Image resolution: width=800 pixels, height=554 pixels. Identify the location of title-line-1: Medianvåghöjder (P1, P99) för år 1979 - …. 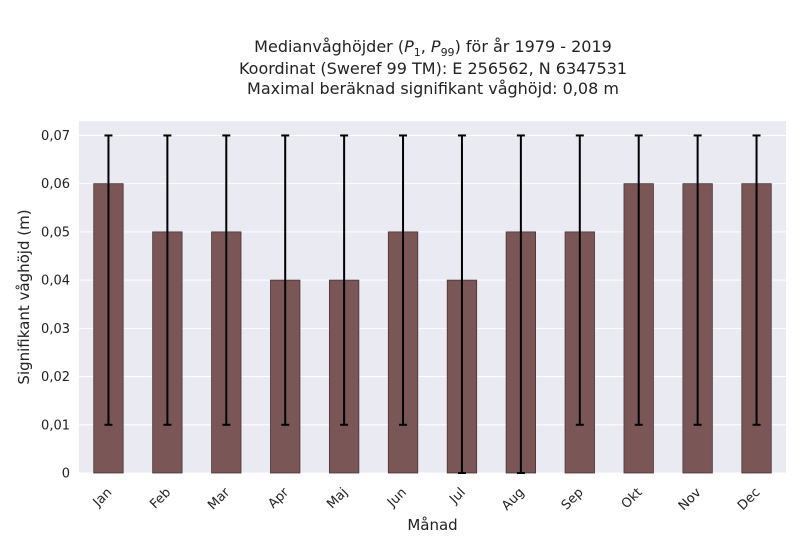
(433, 48).